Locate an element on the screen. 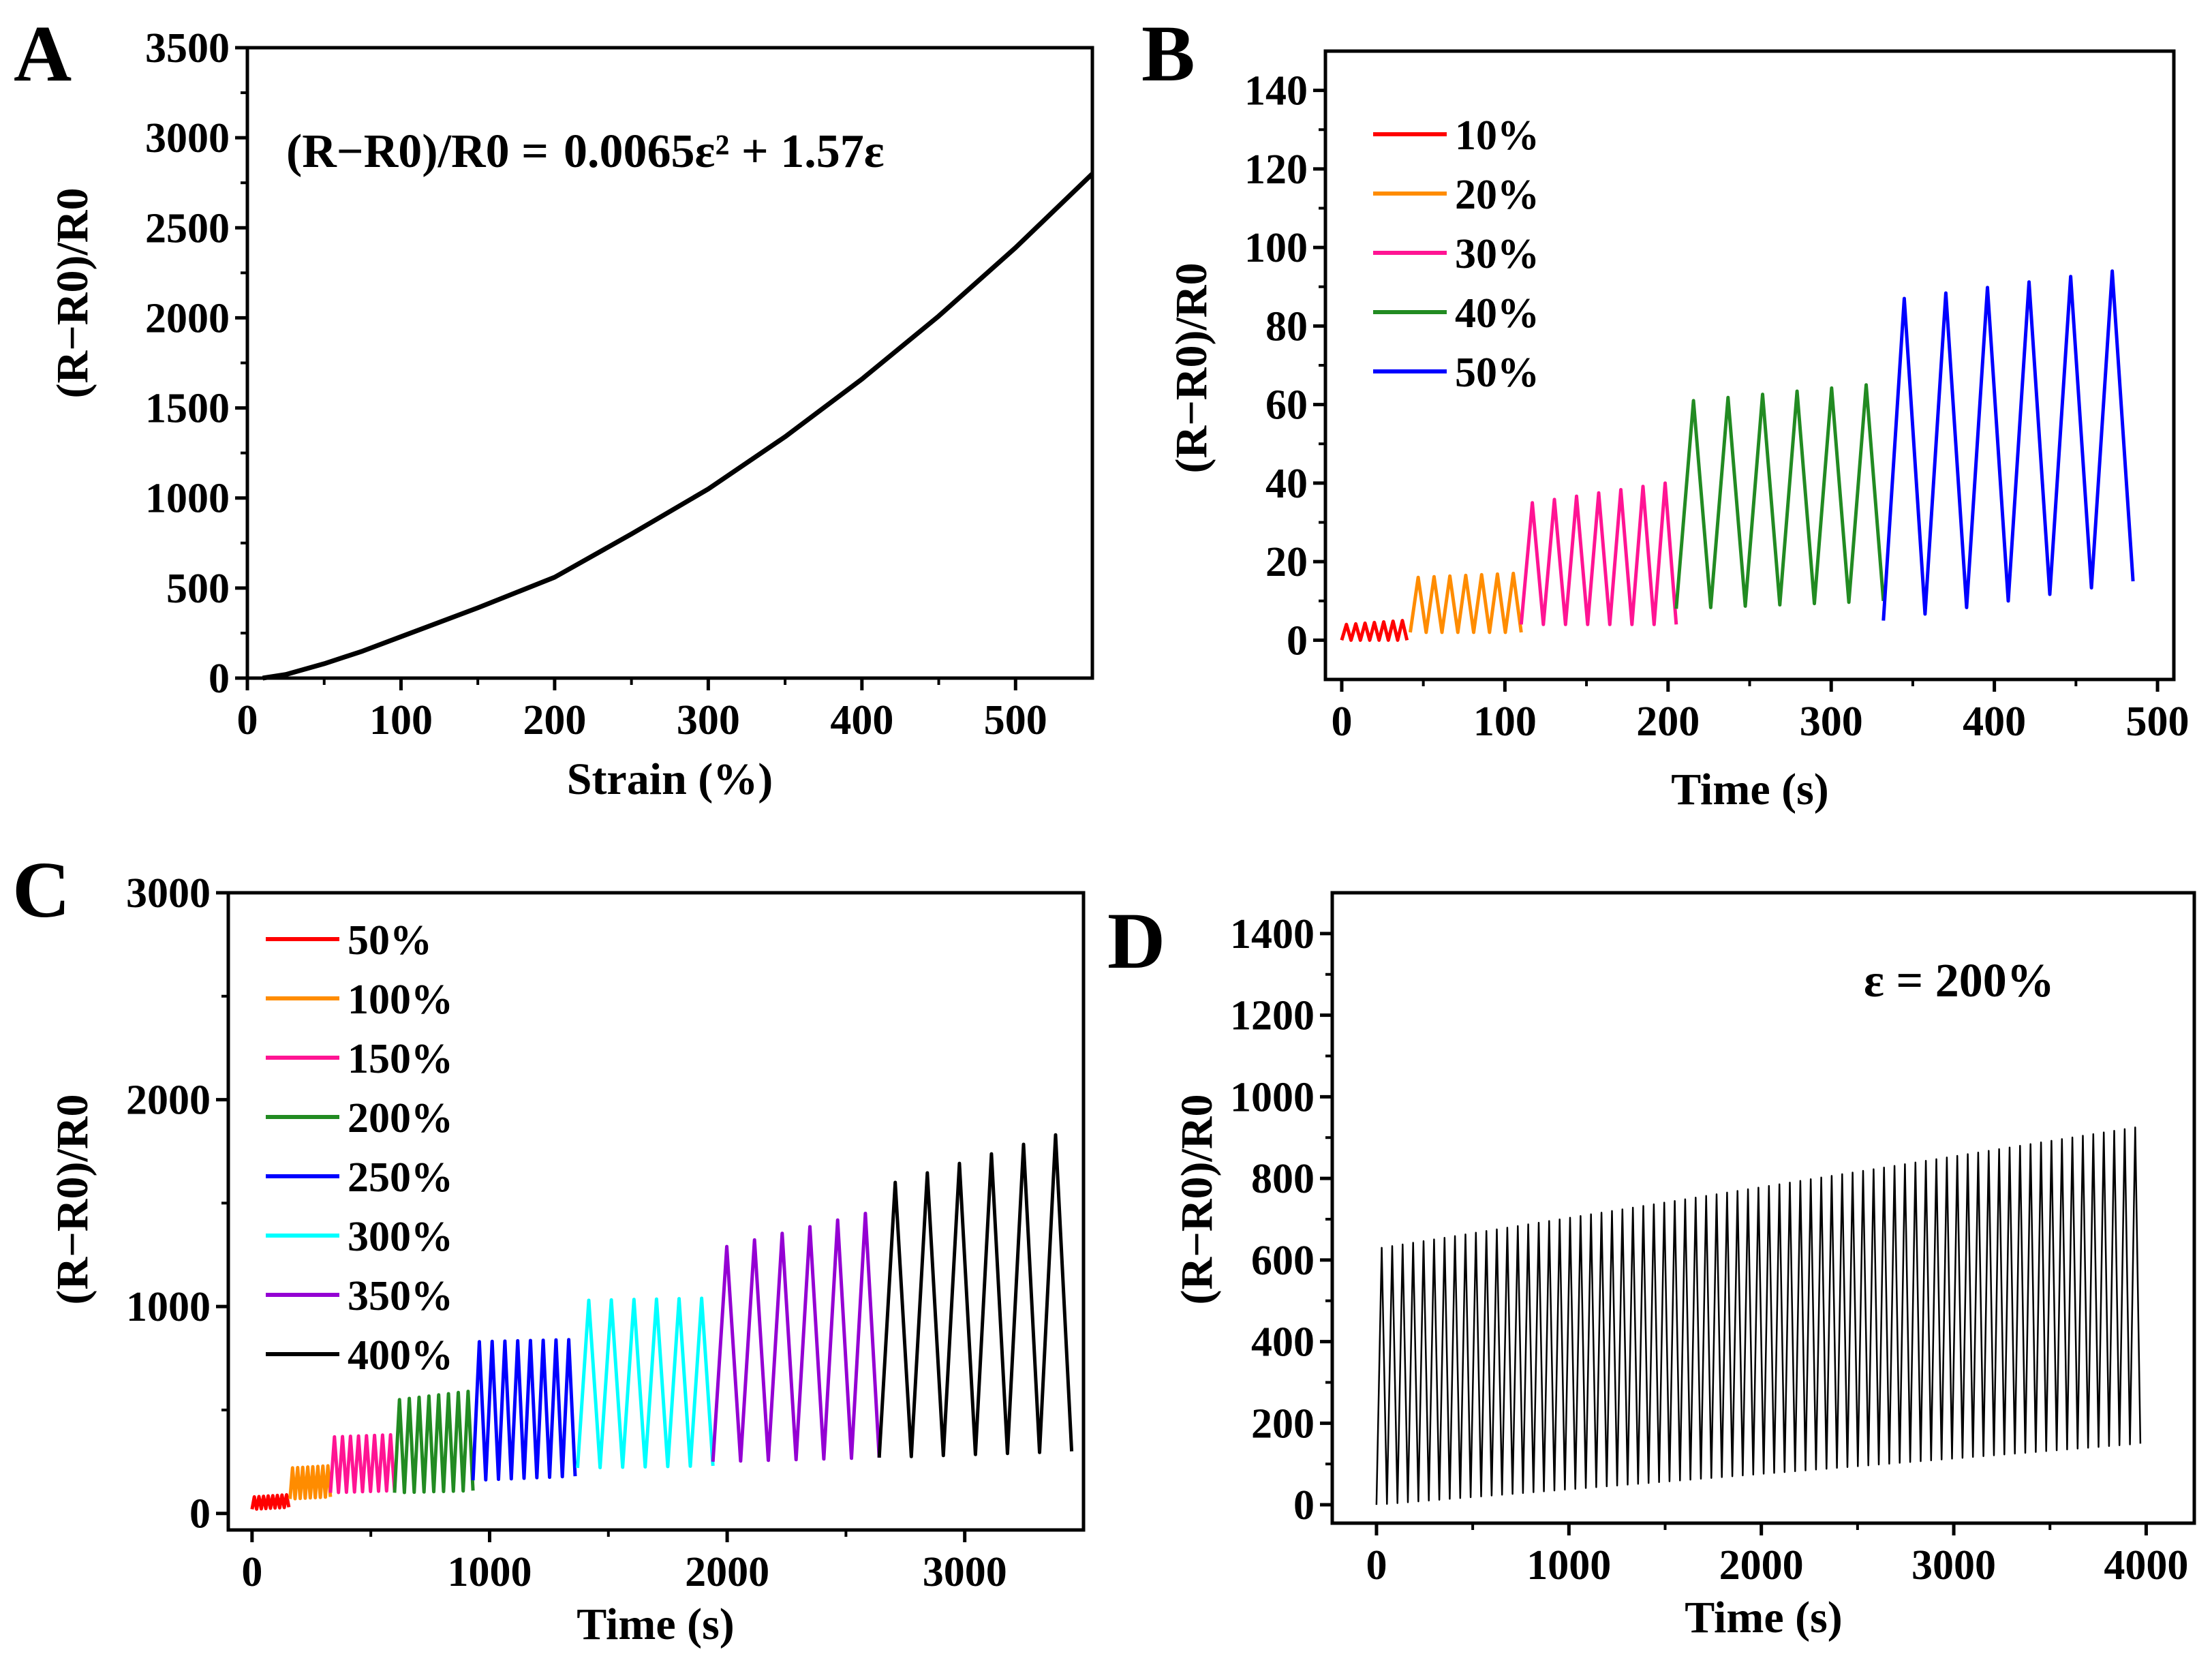  panel-d-letter: D is located at coordinates (1136, 940).